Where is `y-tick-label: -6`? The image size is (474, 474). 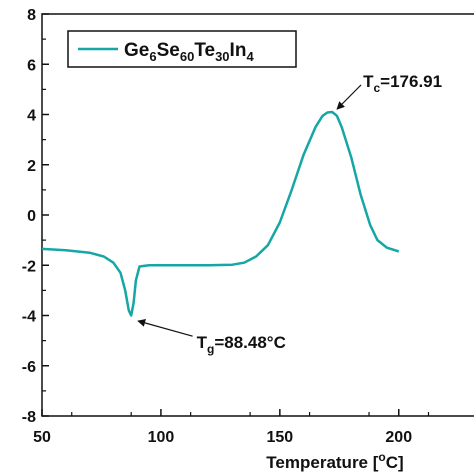 y-tick-label: -6 is located at coordinates (29, 367).